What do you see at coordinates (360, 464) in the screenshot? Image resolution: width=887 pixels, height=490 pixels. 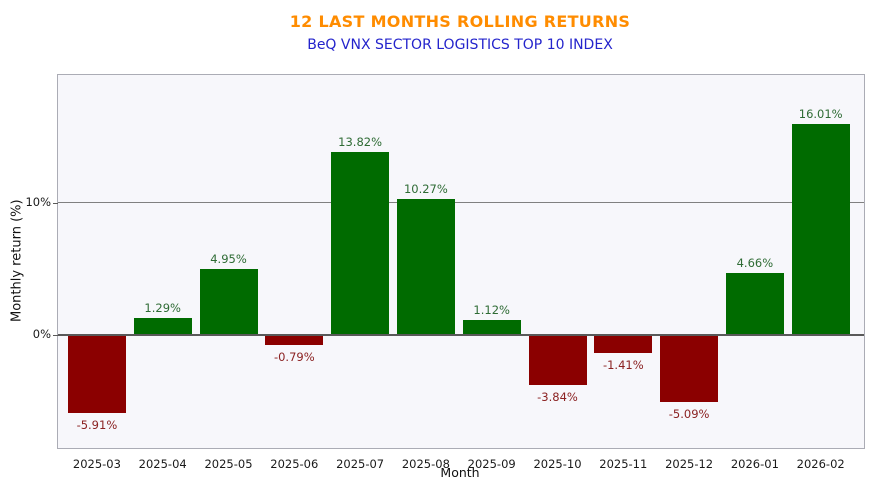 I see `x-tick-label: 2025-07` at bounding box center [360, 464].